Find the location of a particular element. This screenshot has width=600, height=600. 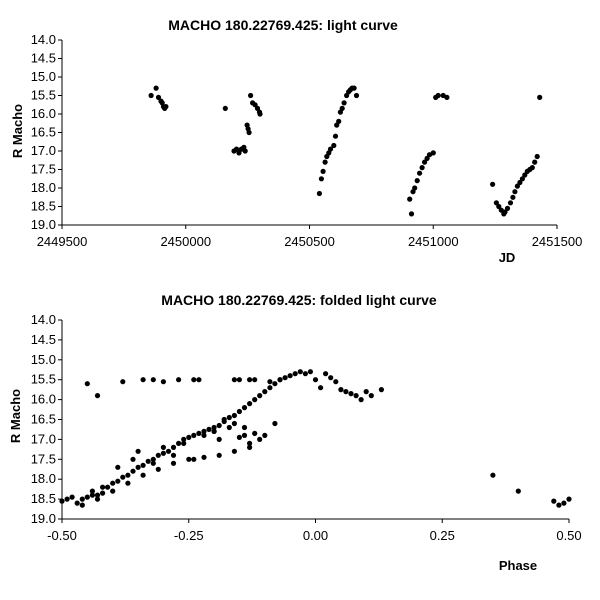

chart-2-x-tick-label: -0.25 is located at coordinates (189, 535).